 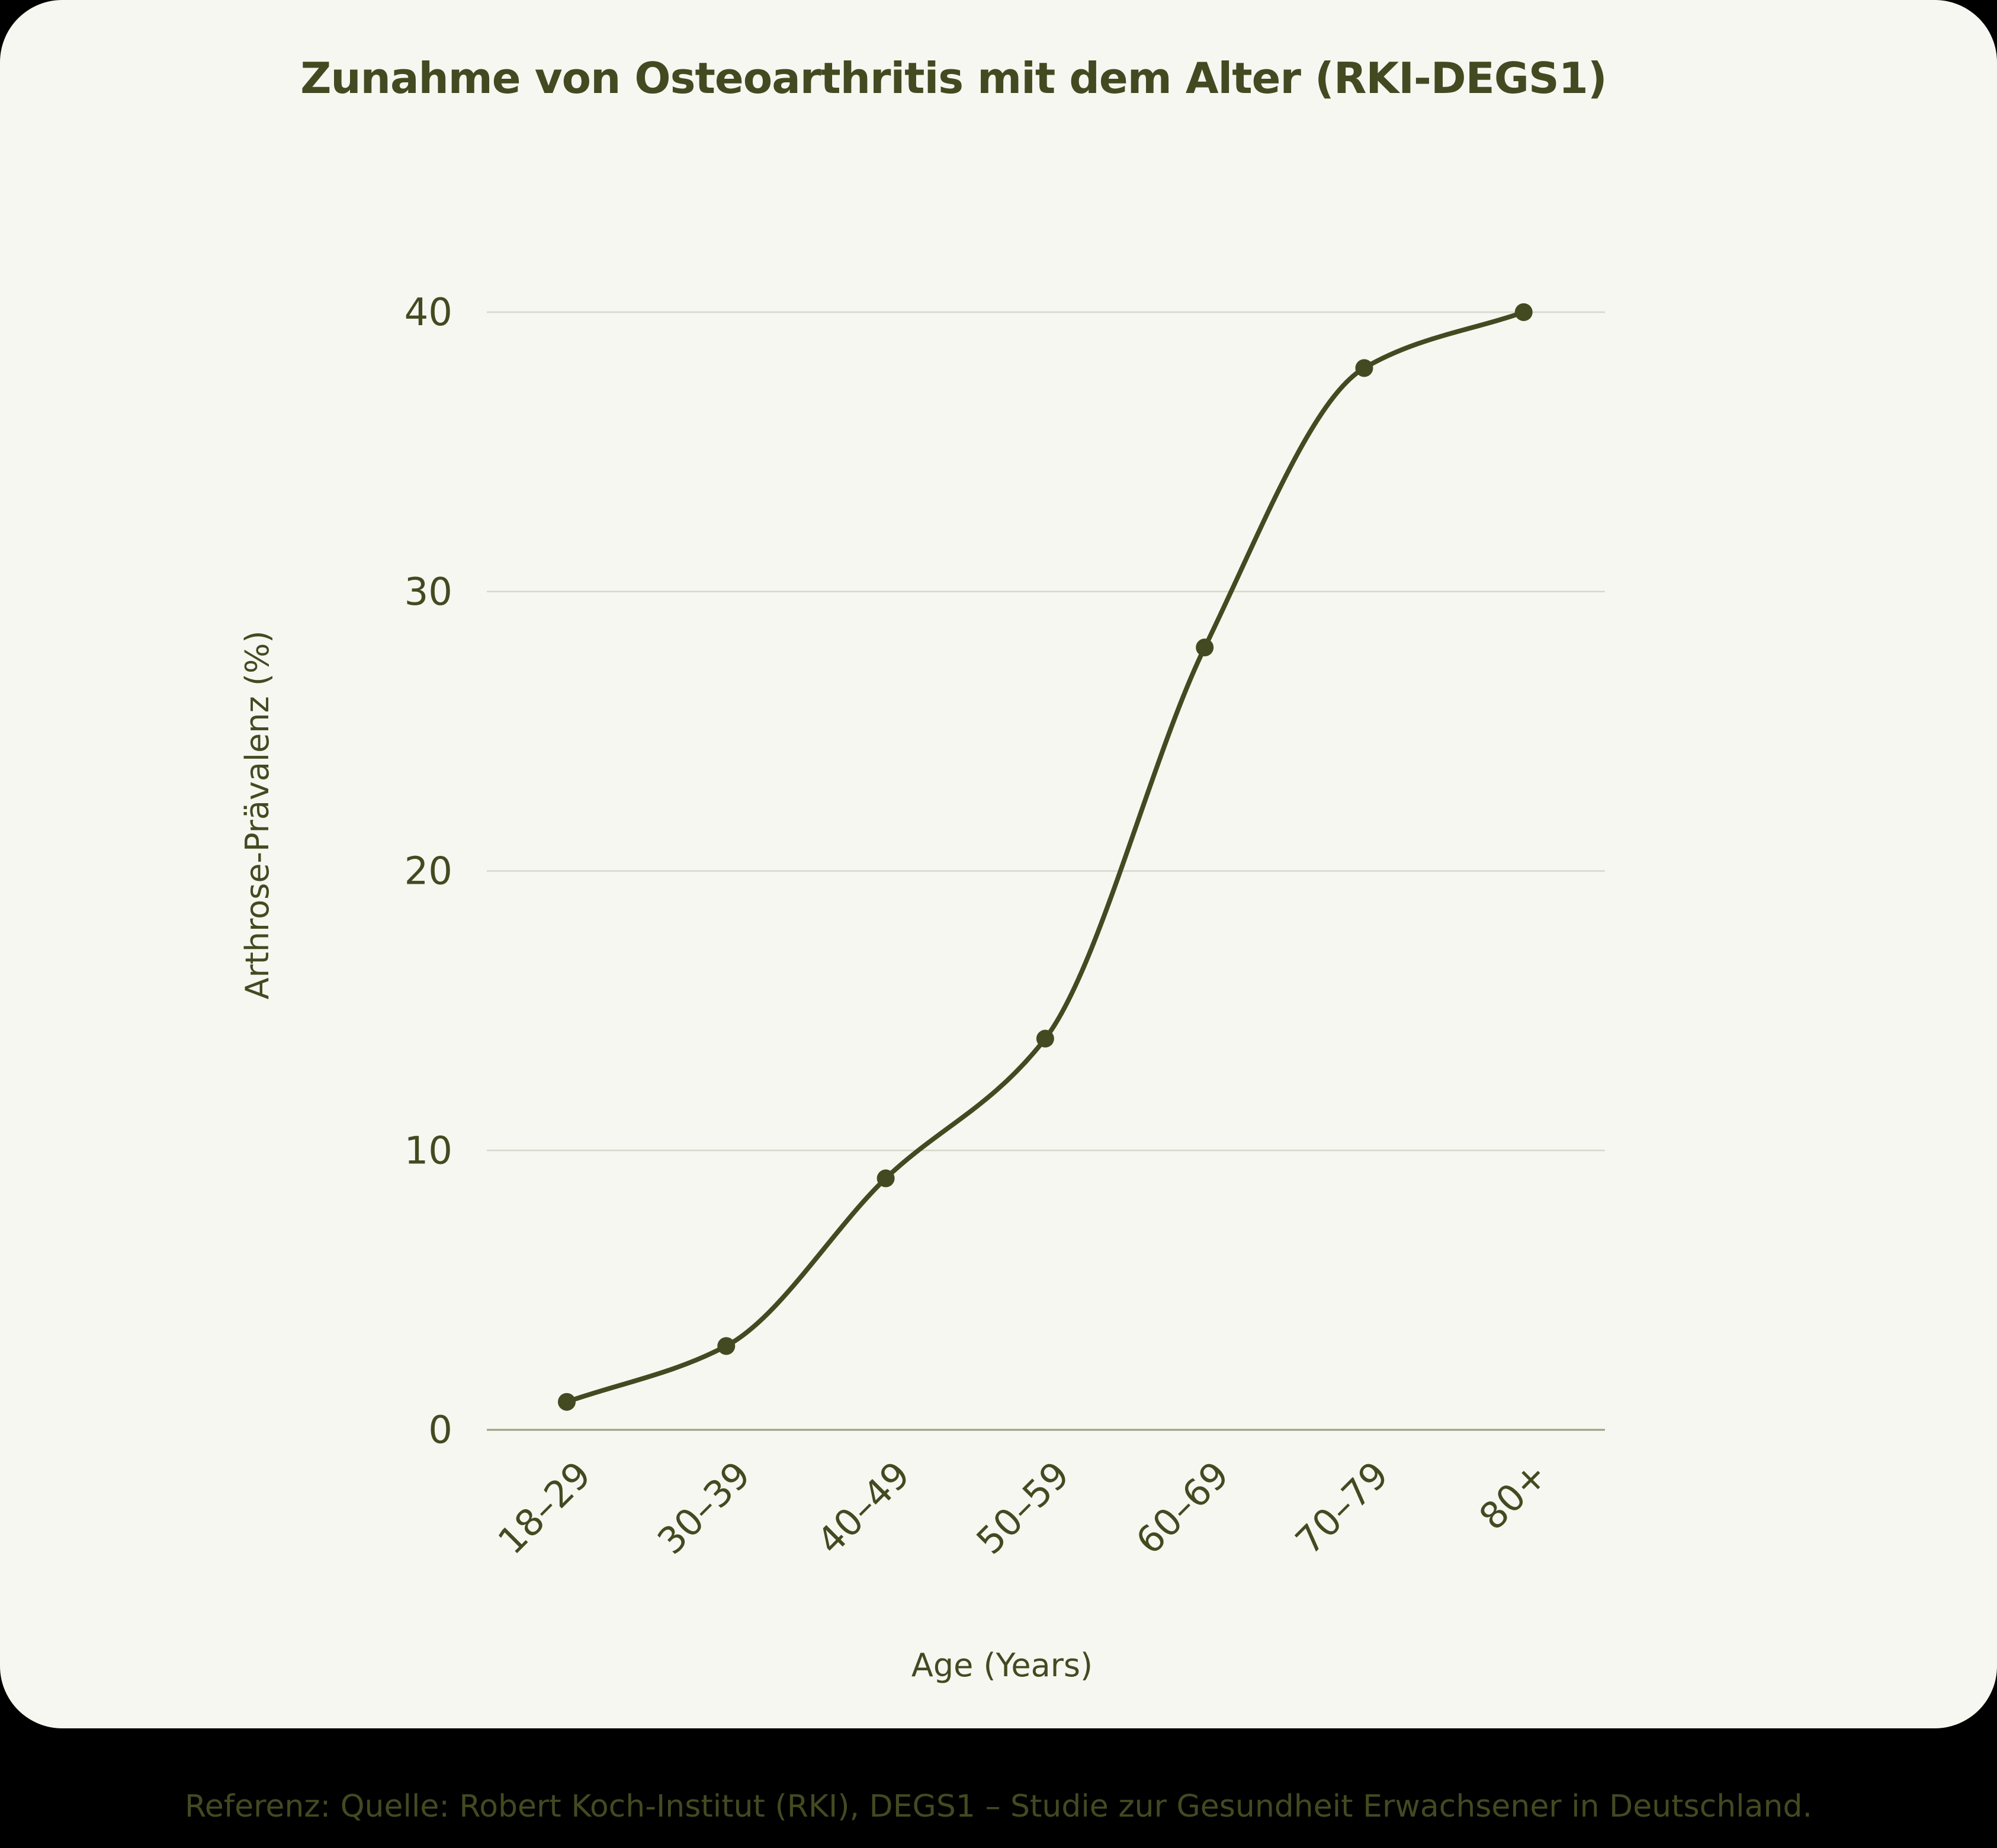 I want to click on y-axis-ticks: 0 10 20 30 40, so click(x=428, y=871).